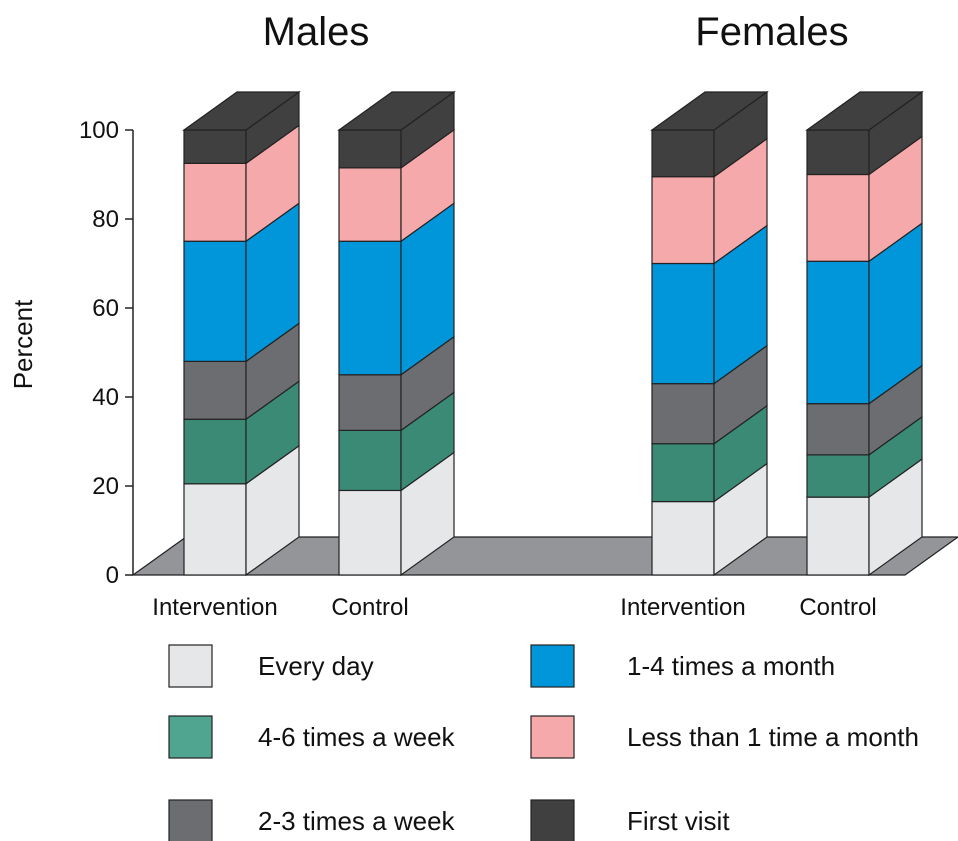 This screenshot has width=958, height=841. I want to click on legend-label: First visit, so click(678, 821).